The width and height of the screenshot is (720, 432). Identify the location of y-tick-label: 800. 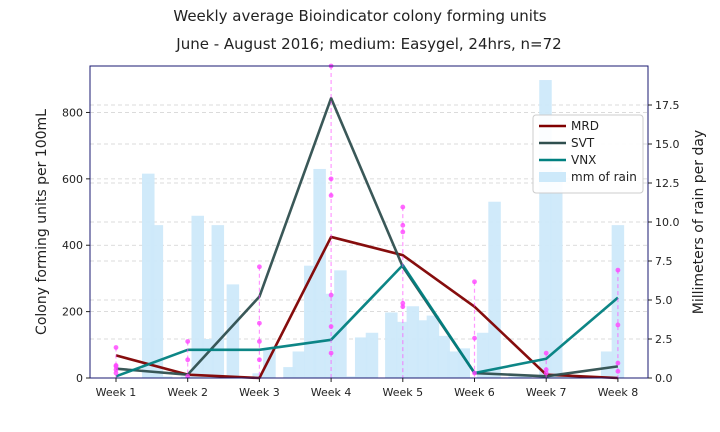
(72, 112).